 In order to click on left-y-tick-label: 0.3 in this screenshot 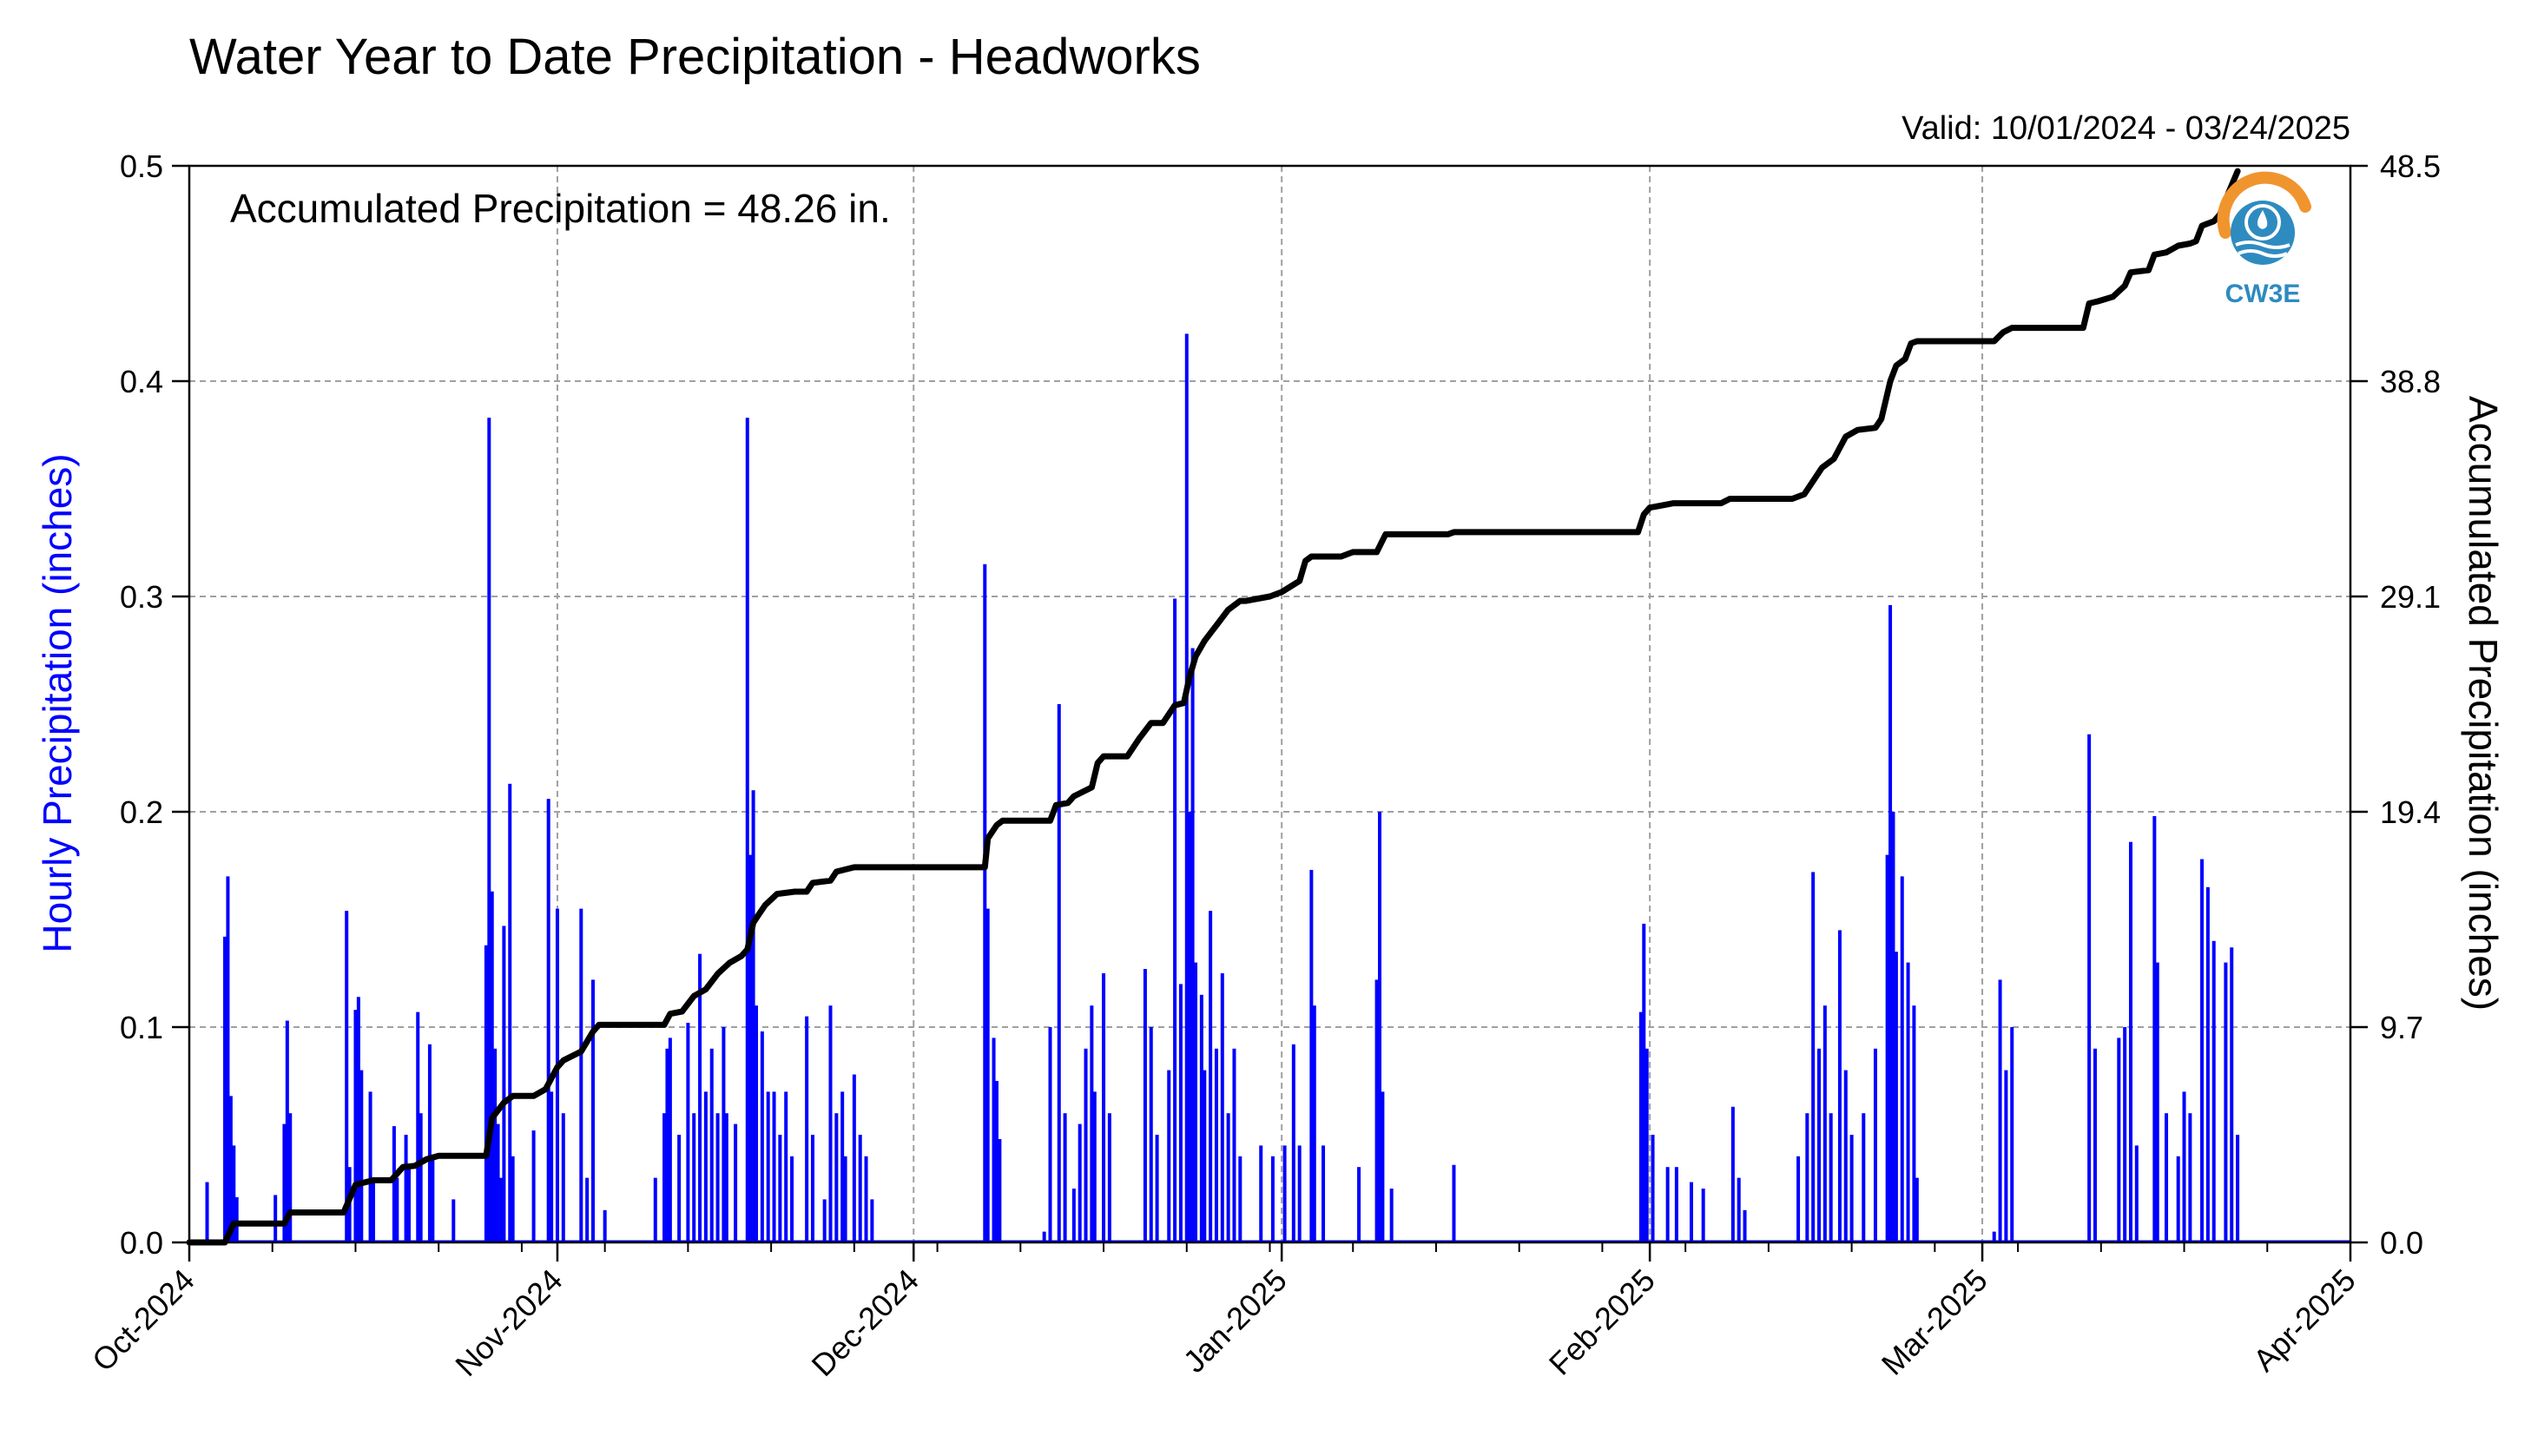, I will do `click(141, 597)`.